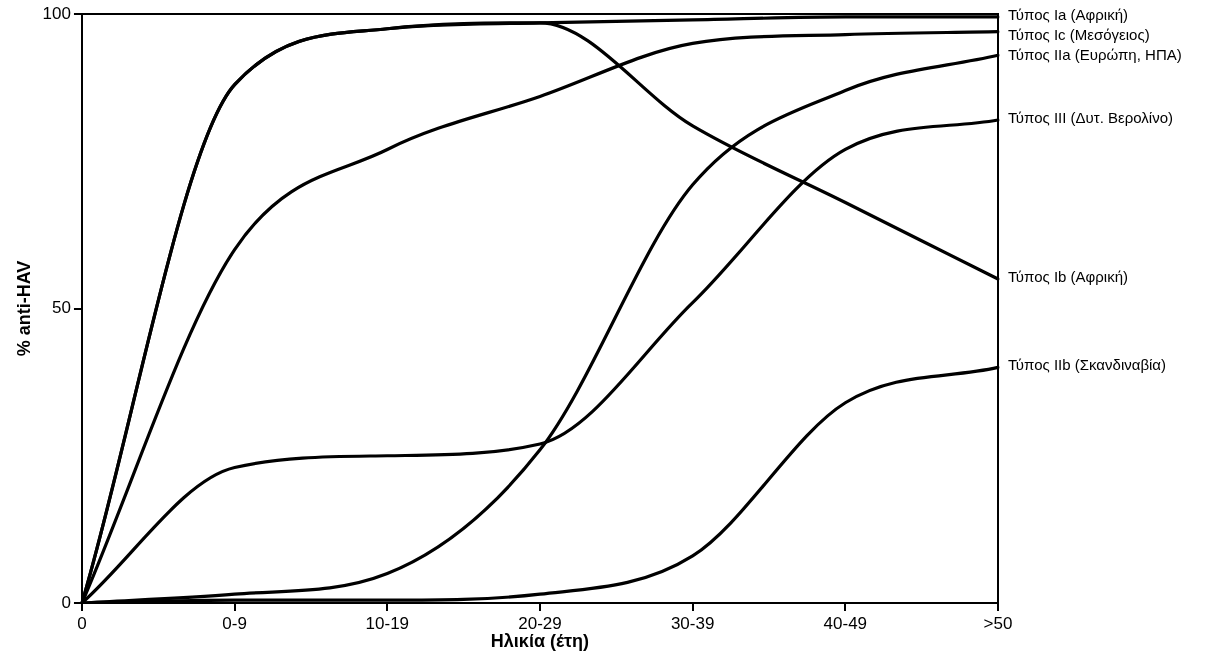 The height and width of the screenshot is (661, 1213). I want to click on x-tick-label: 20-29, so click(540, 623).